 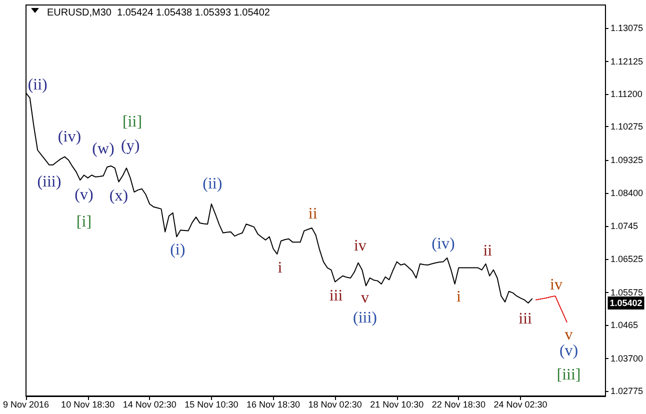 I want to click on y-tick-label: 1.06525, so click(x=627, y=259).